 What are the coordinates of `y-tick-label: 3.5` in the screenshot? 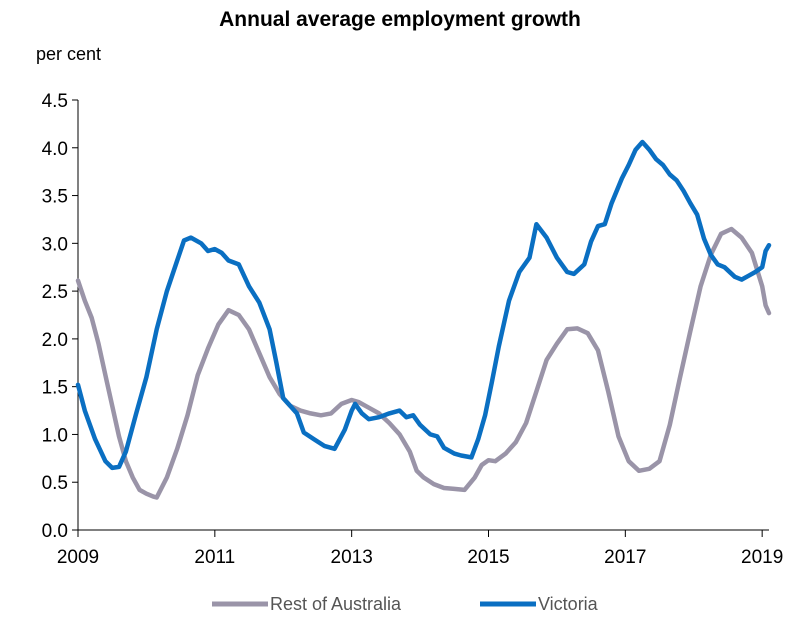 It's located at (55, 197).